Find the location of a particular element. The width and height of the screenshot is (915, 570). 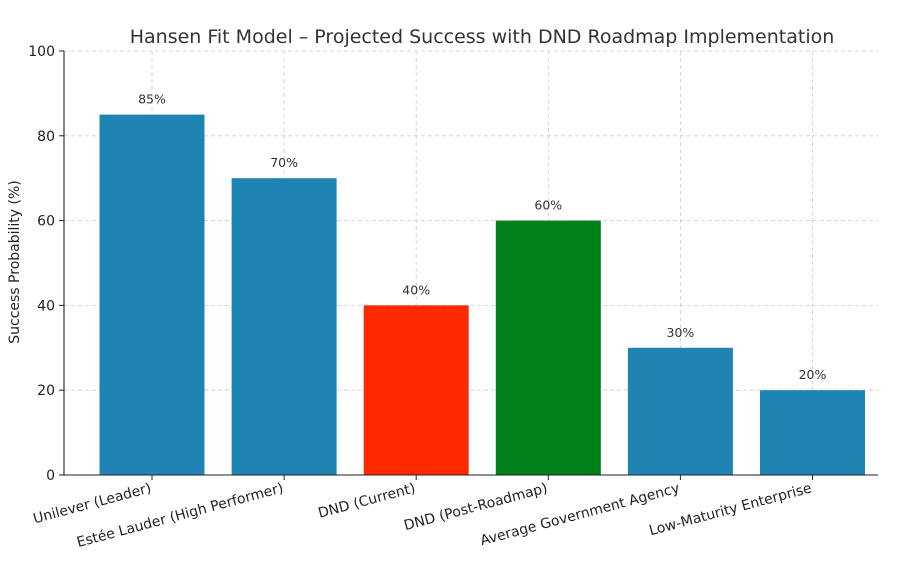

data-label: 20% is located at coordinates (813, 374).